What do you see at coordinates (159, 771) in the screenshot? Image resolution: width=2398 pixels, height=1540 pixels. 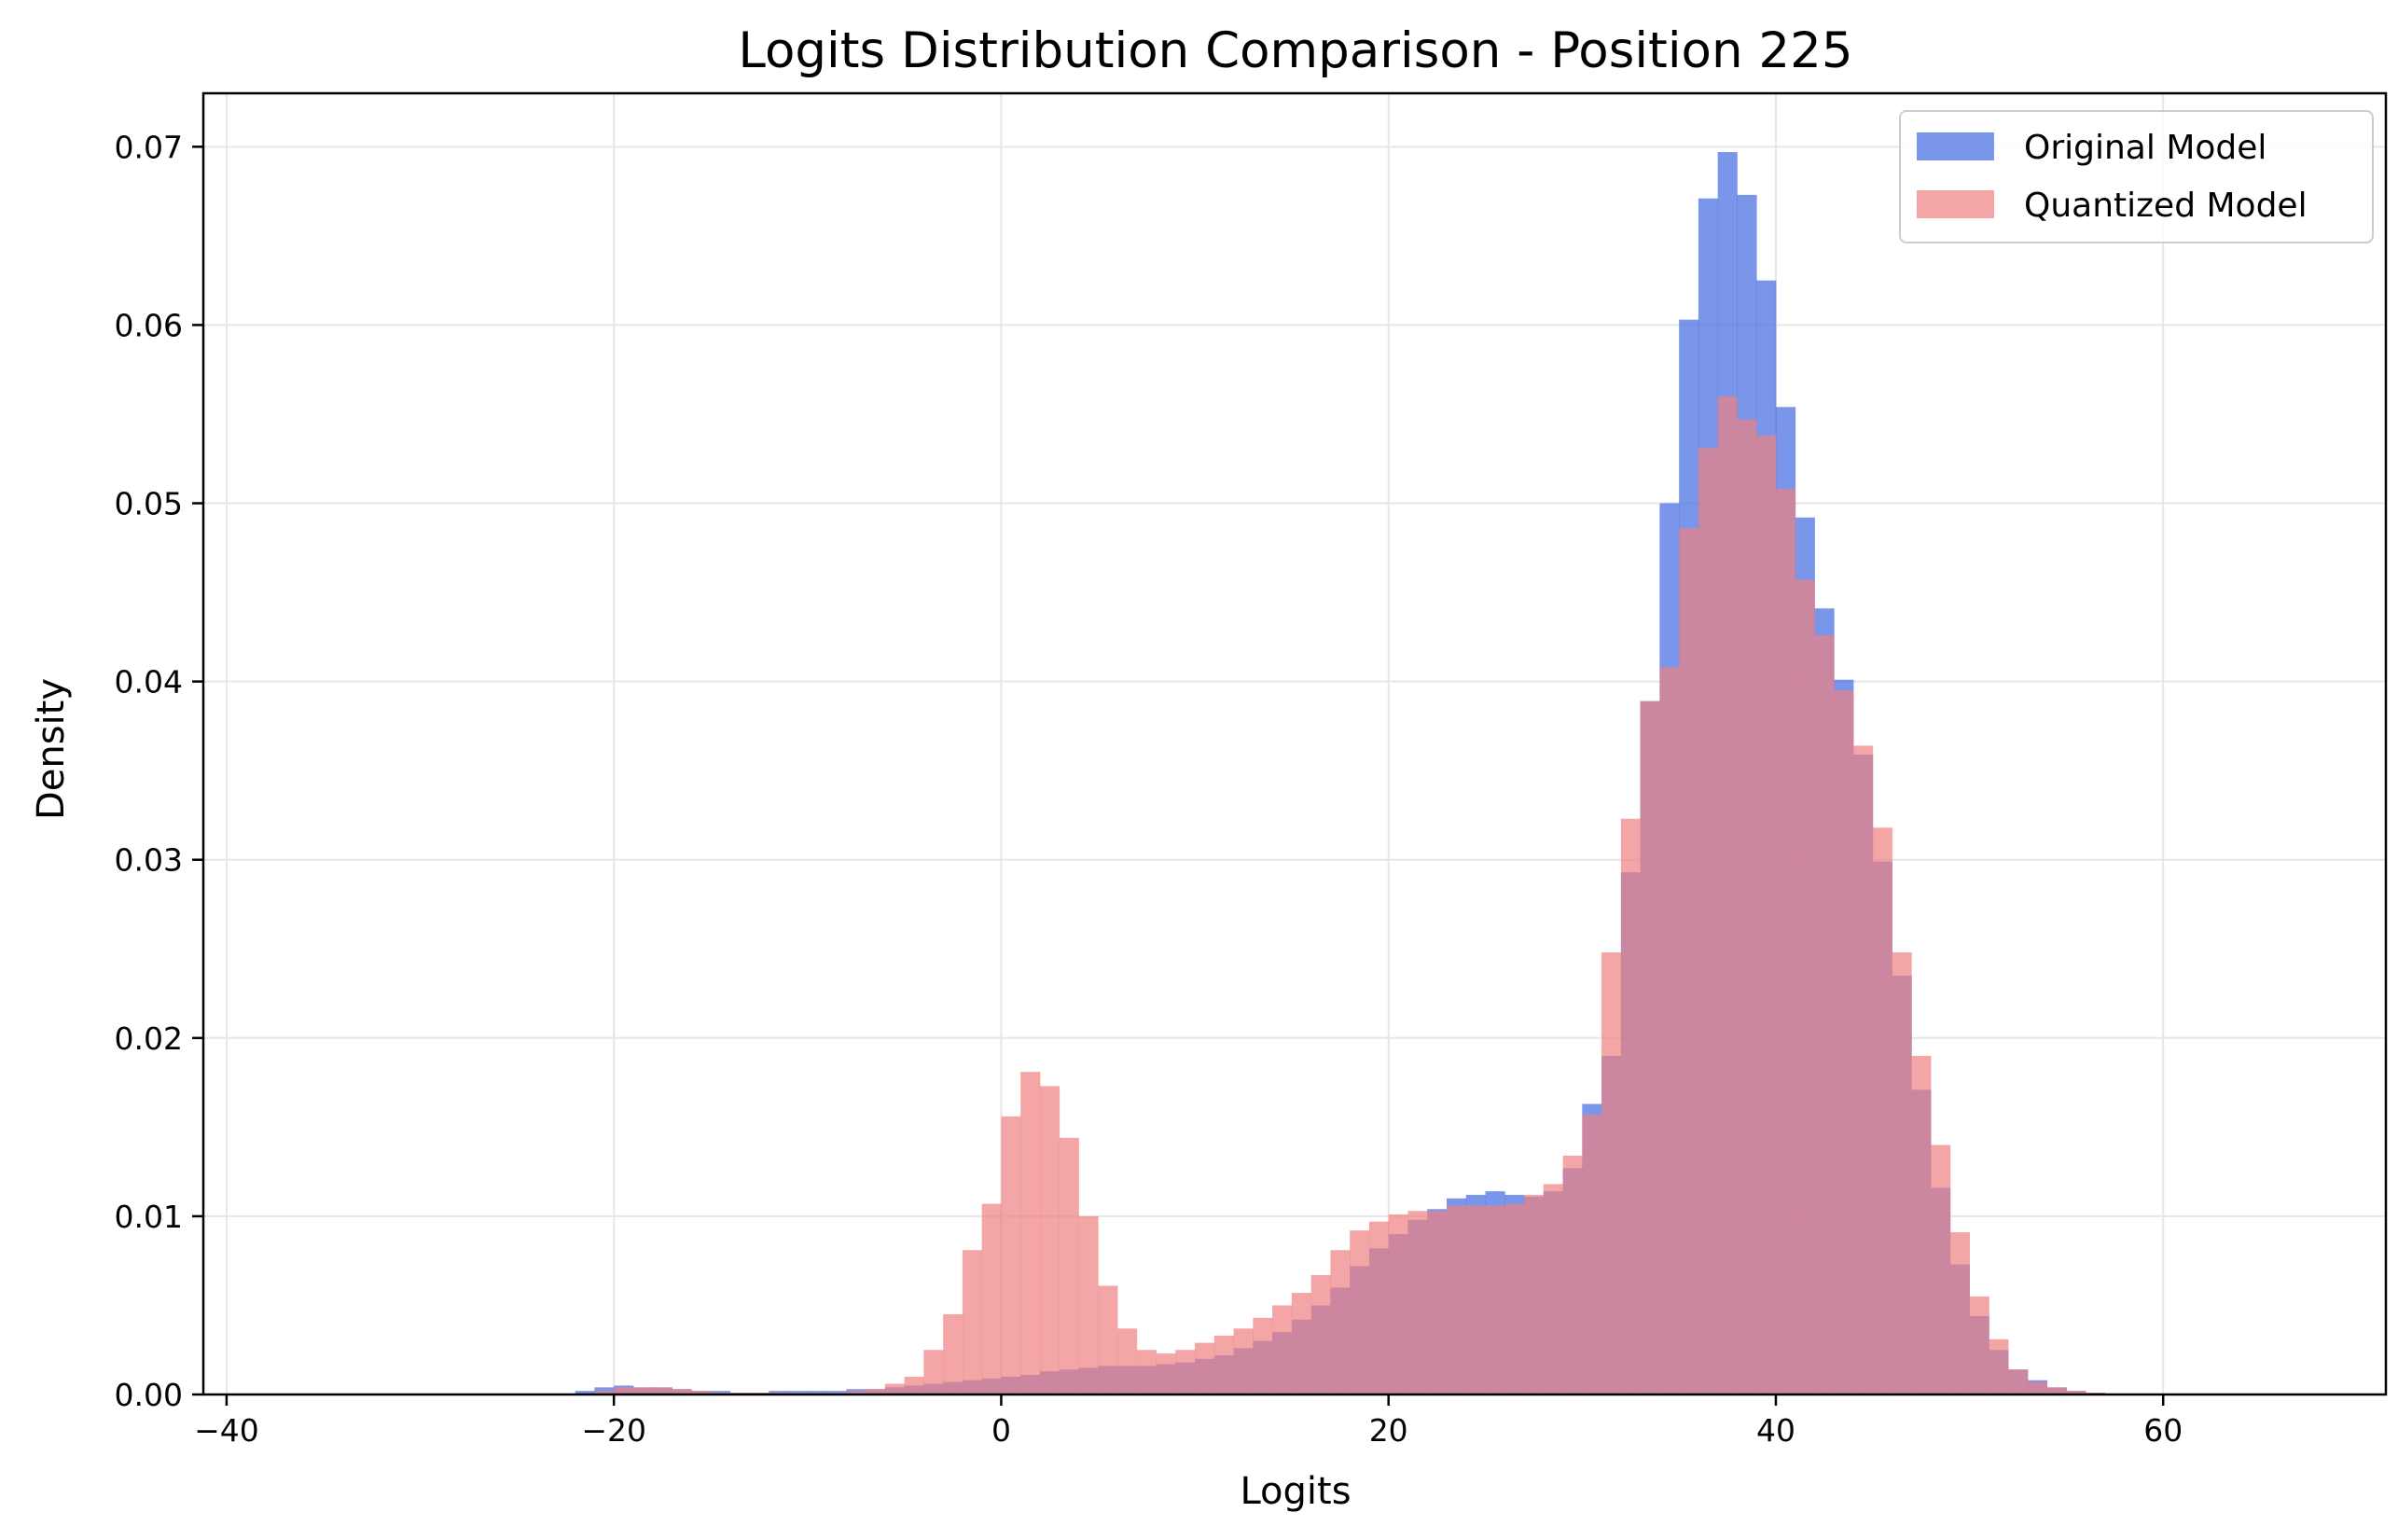 I see `y-axis: 0.00 0.01 0.02 0.03 0.04 0.05 0.06 0.07` at bounding box center [159, 771].